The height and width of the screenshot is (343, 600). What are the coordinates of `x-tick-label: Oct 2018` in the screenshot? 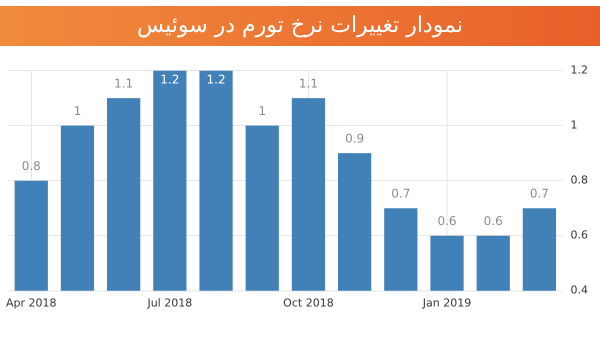 It's located at (308, 303).